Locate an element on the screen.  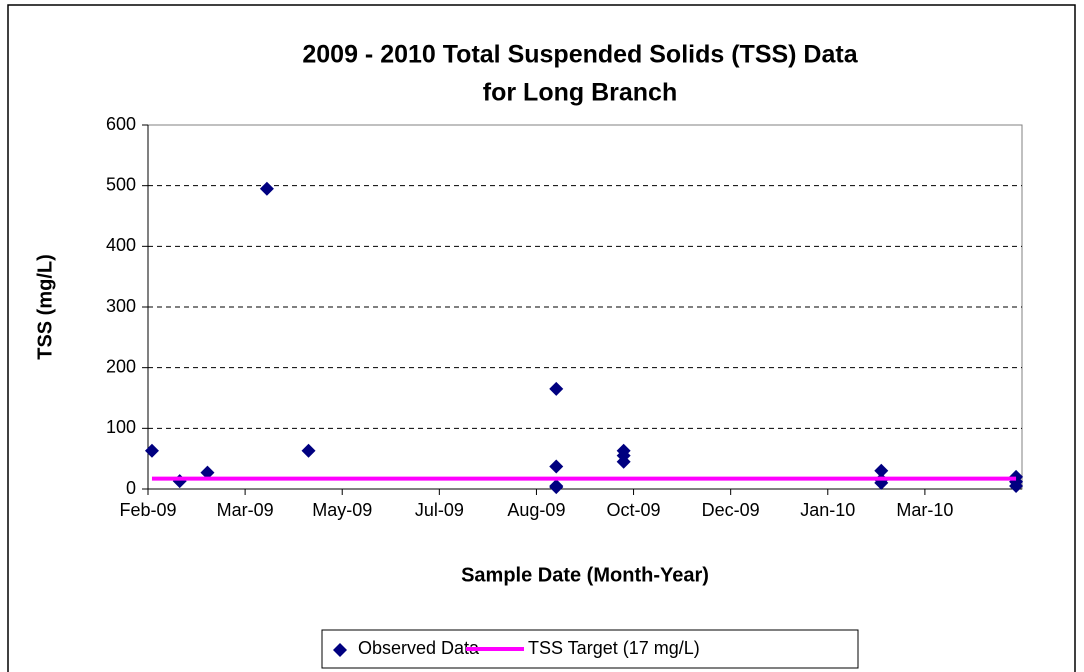
y-tick-label: 0 is located at coordinates (131, 488).